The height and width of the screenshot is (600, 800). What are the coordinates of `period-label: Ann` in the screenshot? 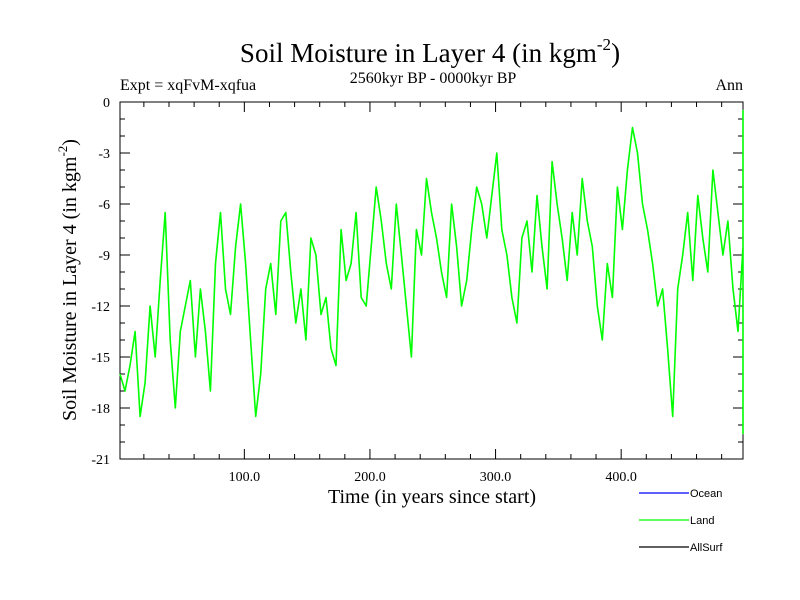 It's located at (729, 85).